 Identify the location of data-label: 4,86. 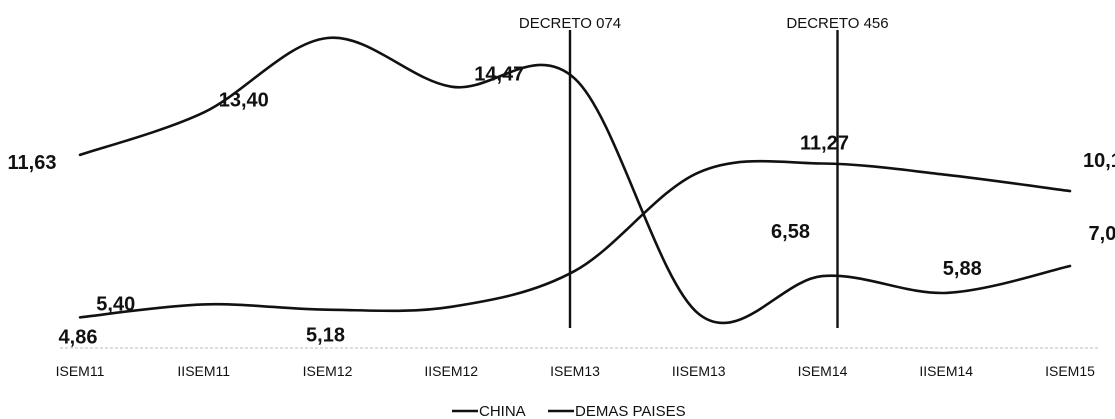
(78, 337).